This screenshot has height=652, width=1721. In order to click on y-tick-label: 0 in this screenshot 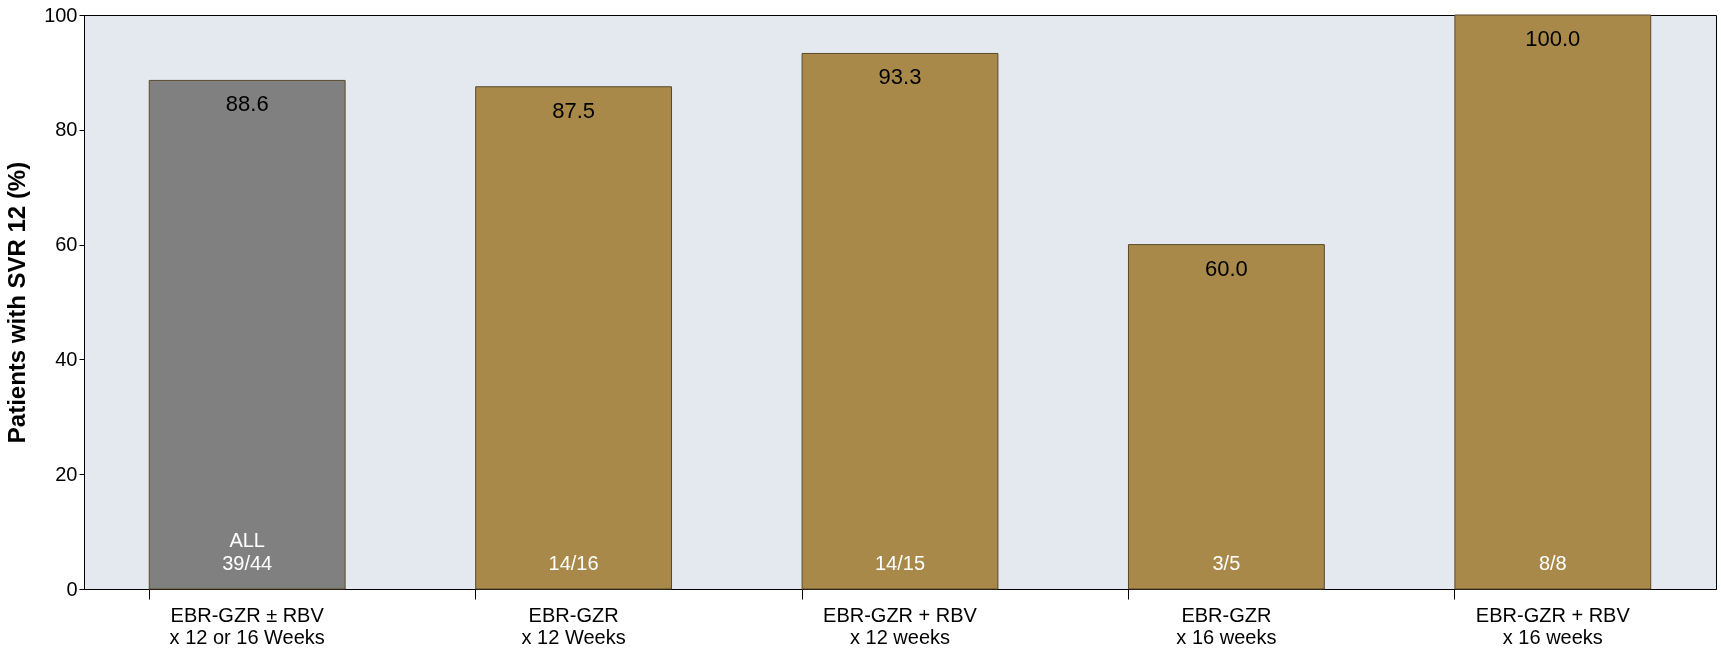, I will do `click(72, 588)`.